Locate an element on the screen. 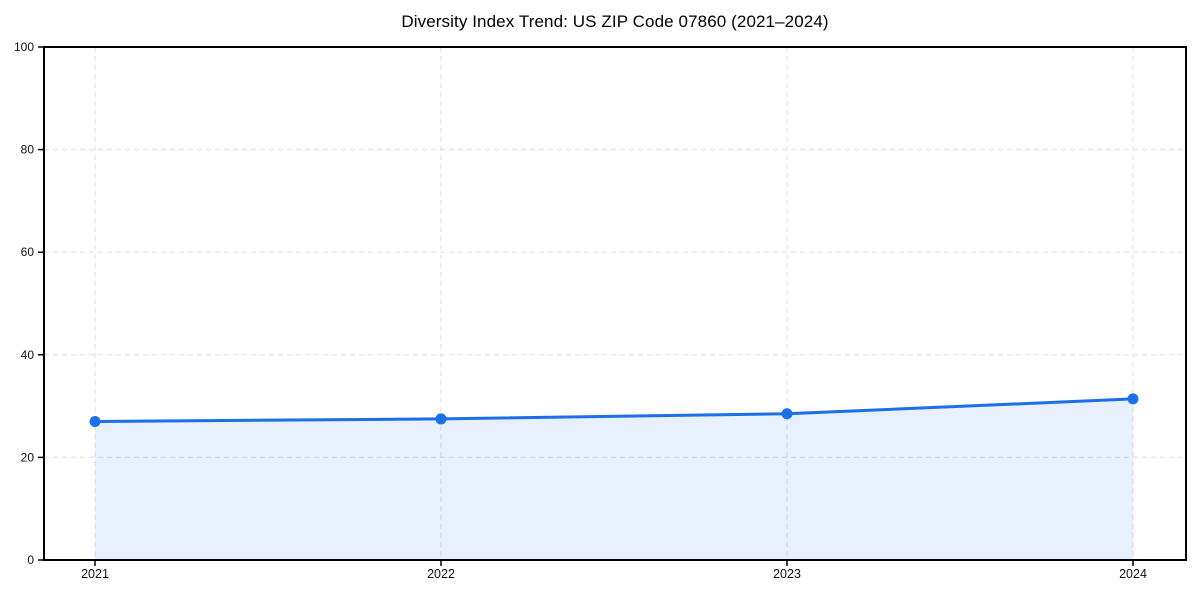 This screenshot has height=600, width=1200. trend-polyline is located at coordinates (614, 410).